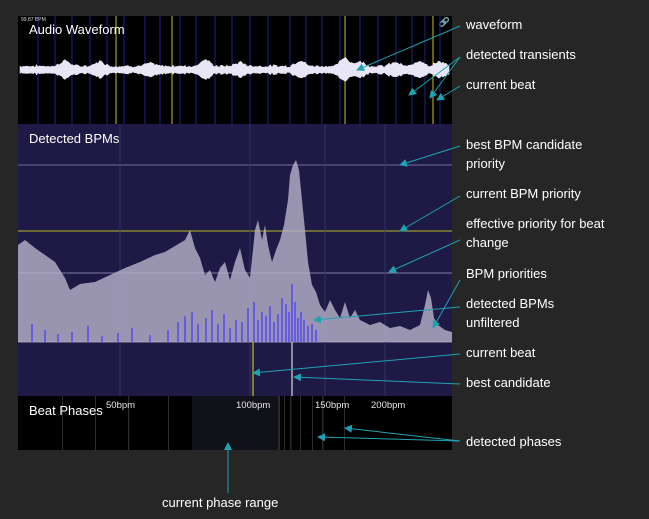 The image size is (649, 519). Describe the element at coordinates (444, 22) in the screenshot. I see `link-icon: 🔗` at that location.